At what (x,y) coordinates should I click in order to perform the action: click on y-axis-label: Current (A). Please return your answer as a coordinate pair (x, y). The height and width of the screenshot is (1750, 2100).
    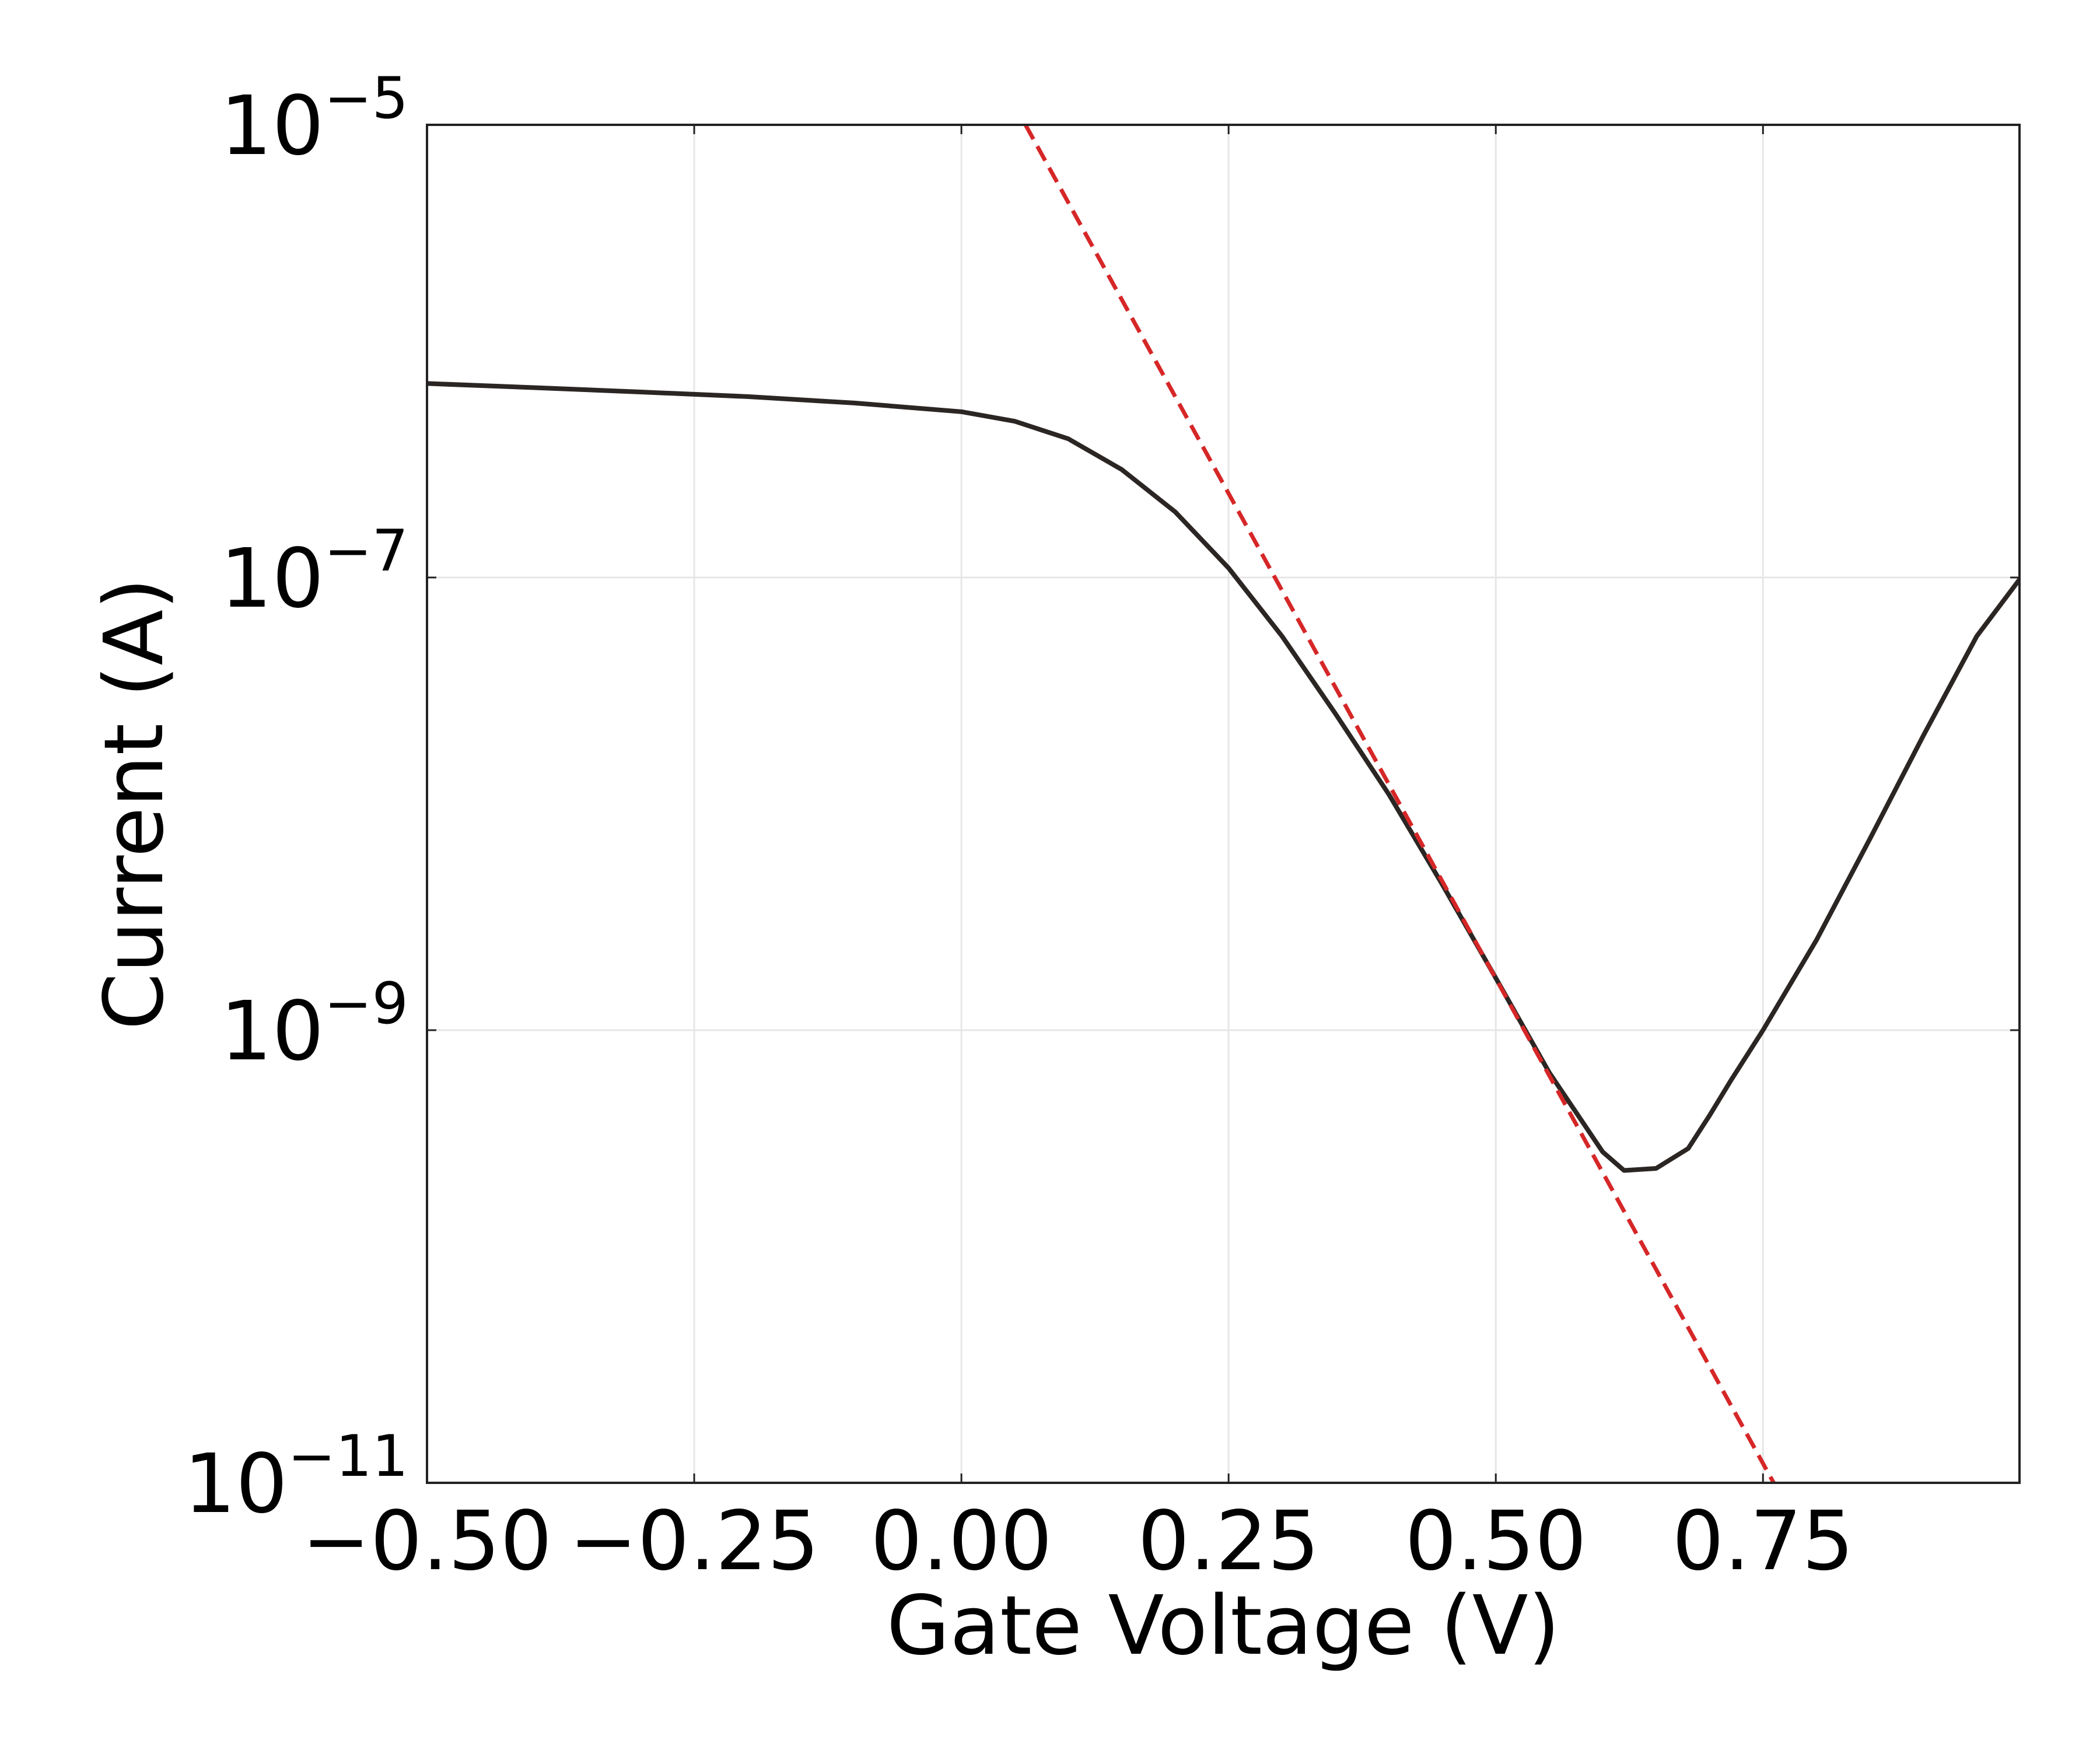
    Looking at the image, I should click on (134, 804).